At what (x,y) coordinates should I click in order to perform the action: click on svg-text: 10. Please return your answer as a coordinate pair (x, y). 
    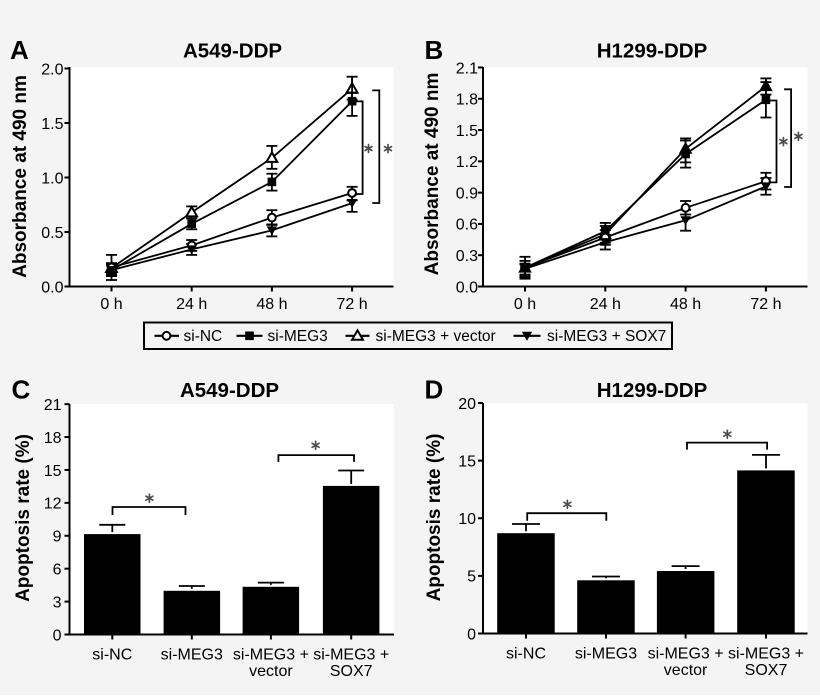
    Looking at the image, I should click on (467, 519).